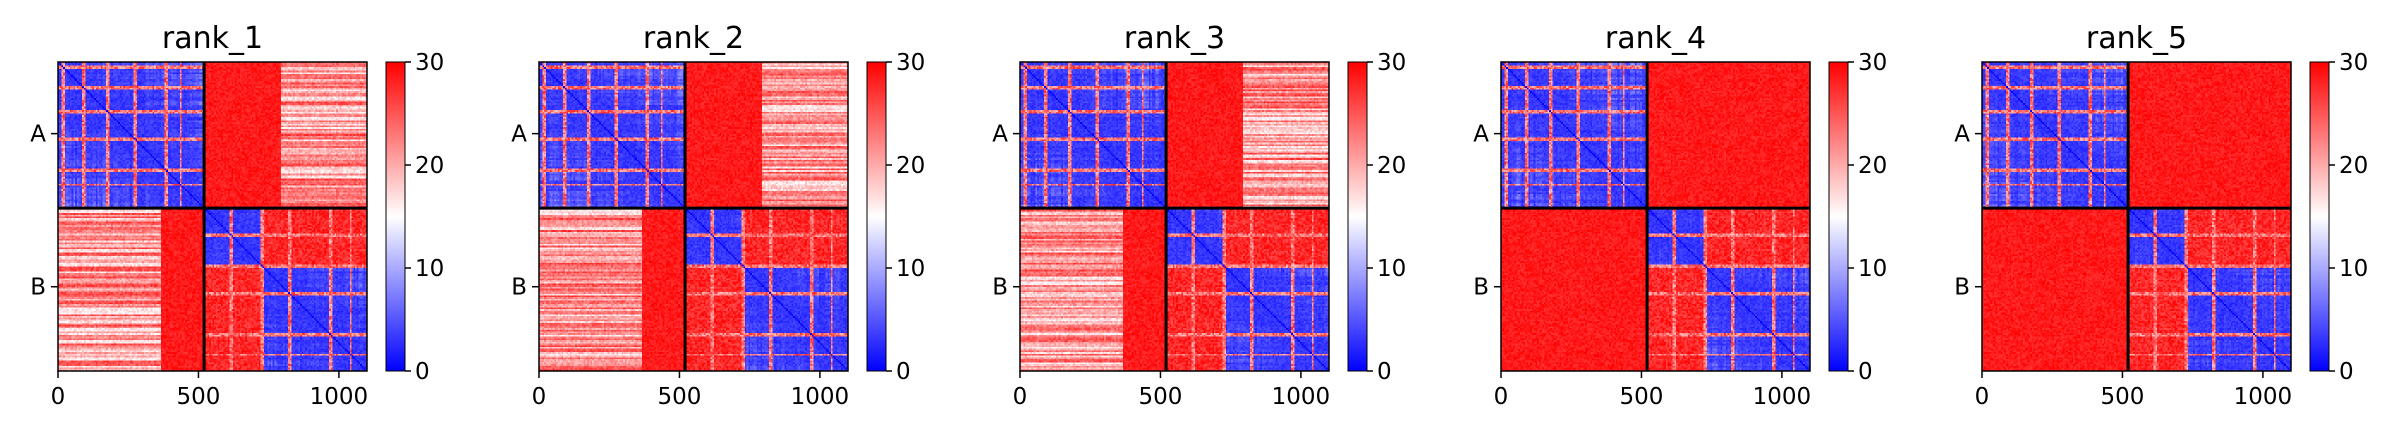 The width and height of the screenshot is (2400, 438). Describe the element at coordinates (1655, 38) in the screenshot. I see `panel-title: rank_4` at that location.